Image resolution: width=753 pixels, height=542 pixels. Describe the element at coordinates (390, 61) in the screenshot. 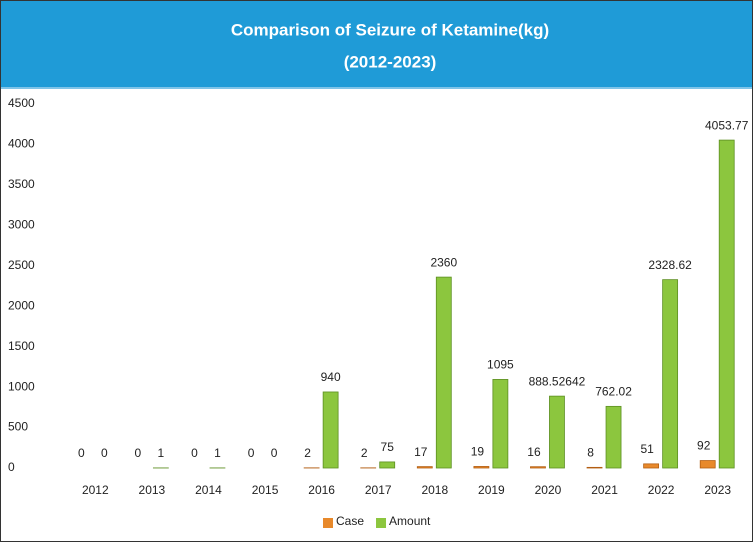

I see `chart-subtitle: (2012-2023)` at that location.